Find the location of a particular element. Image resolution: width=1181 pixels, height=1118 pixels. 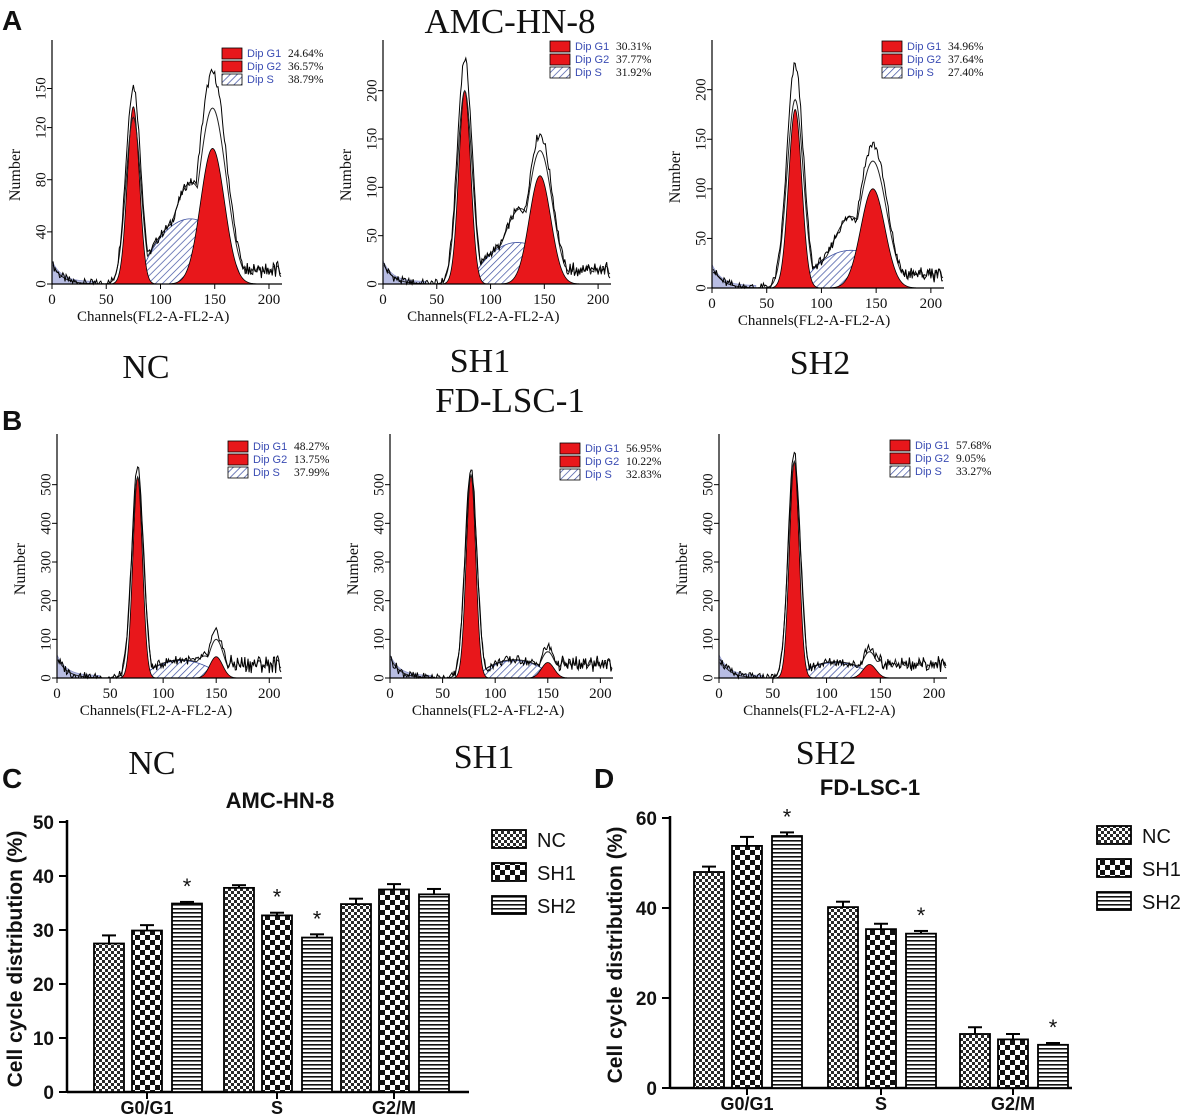

sample-label: SH1 is located at coordinates (480, 361).